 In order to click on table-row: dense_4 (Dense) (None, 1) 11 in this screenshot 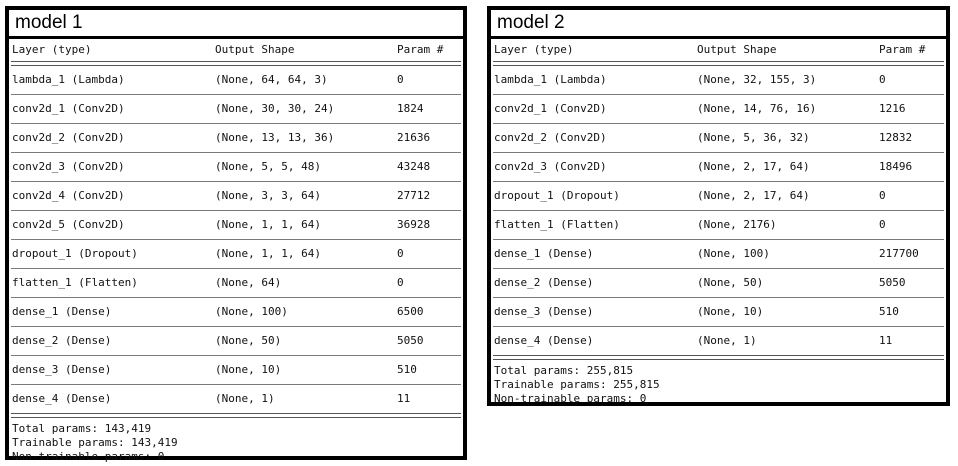, I will do `click(236, 399)`.